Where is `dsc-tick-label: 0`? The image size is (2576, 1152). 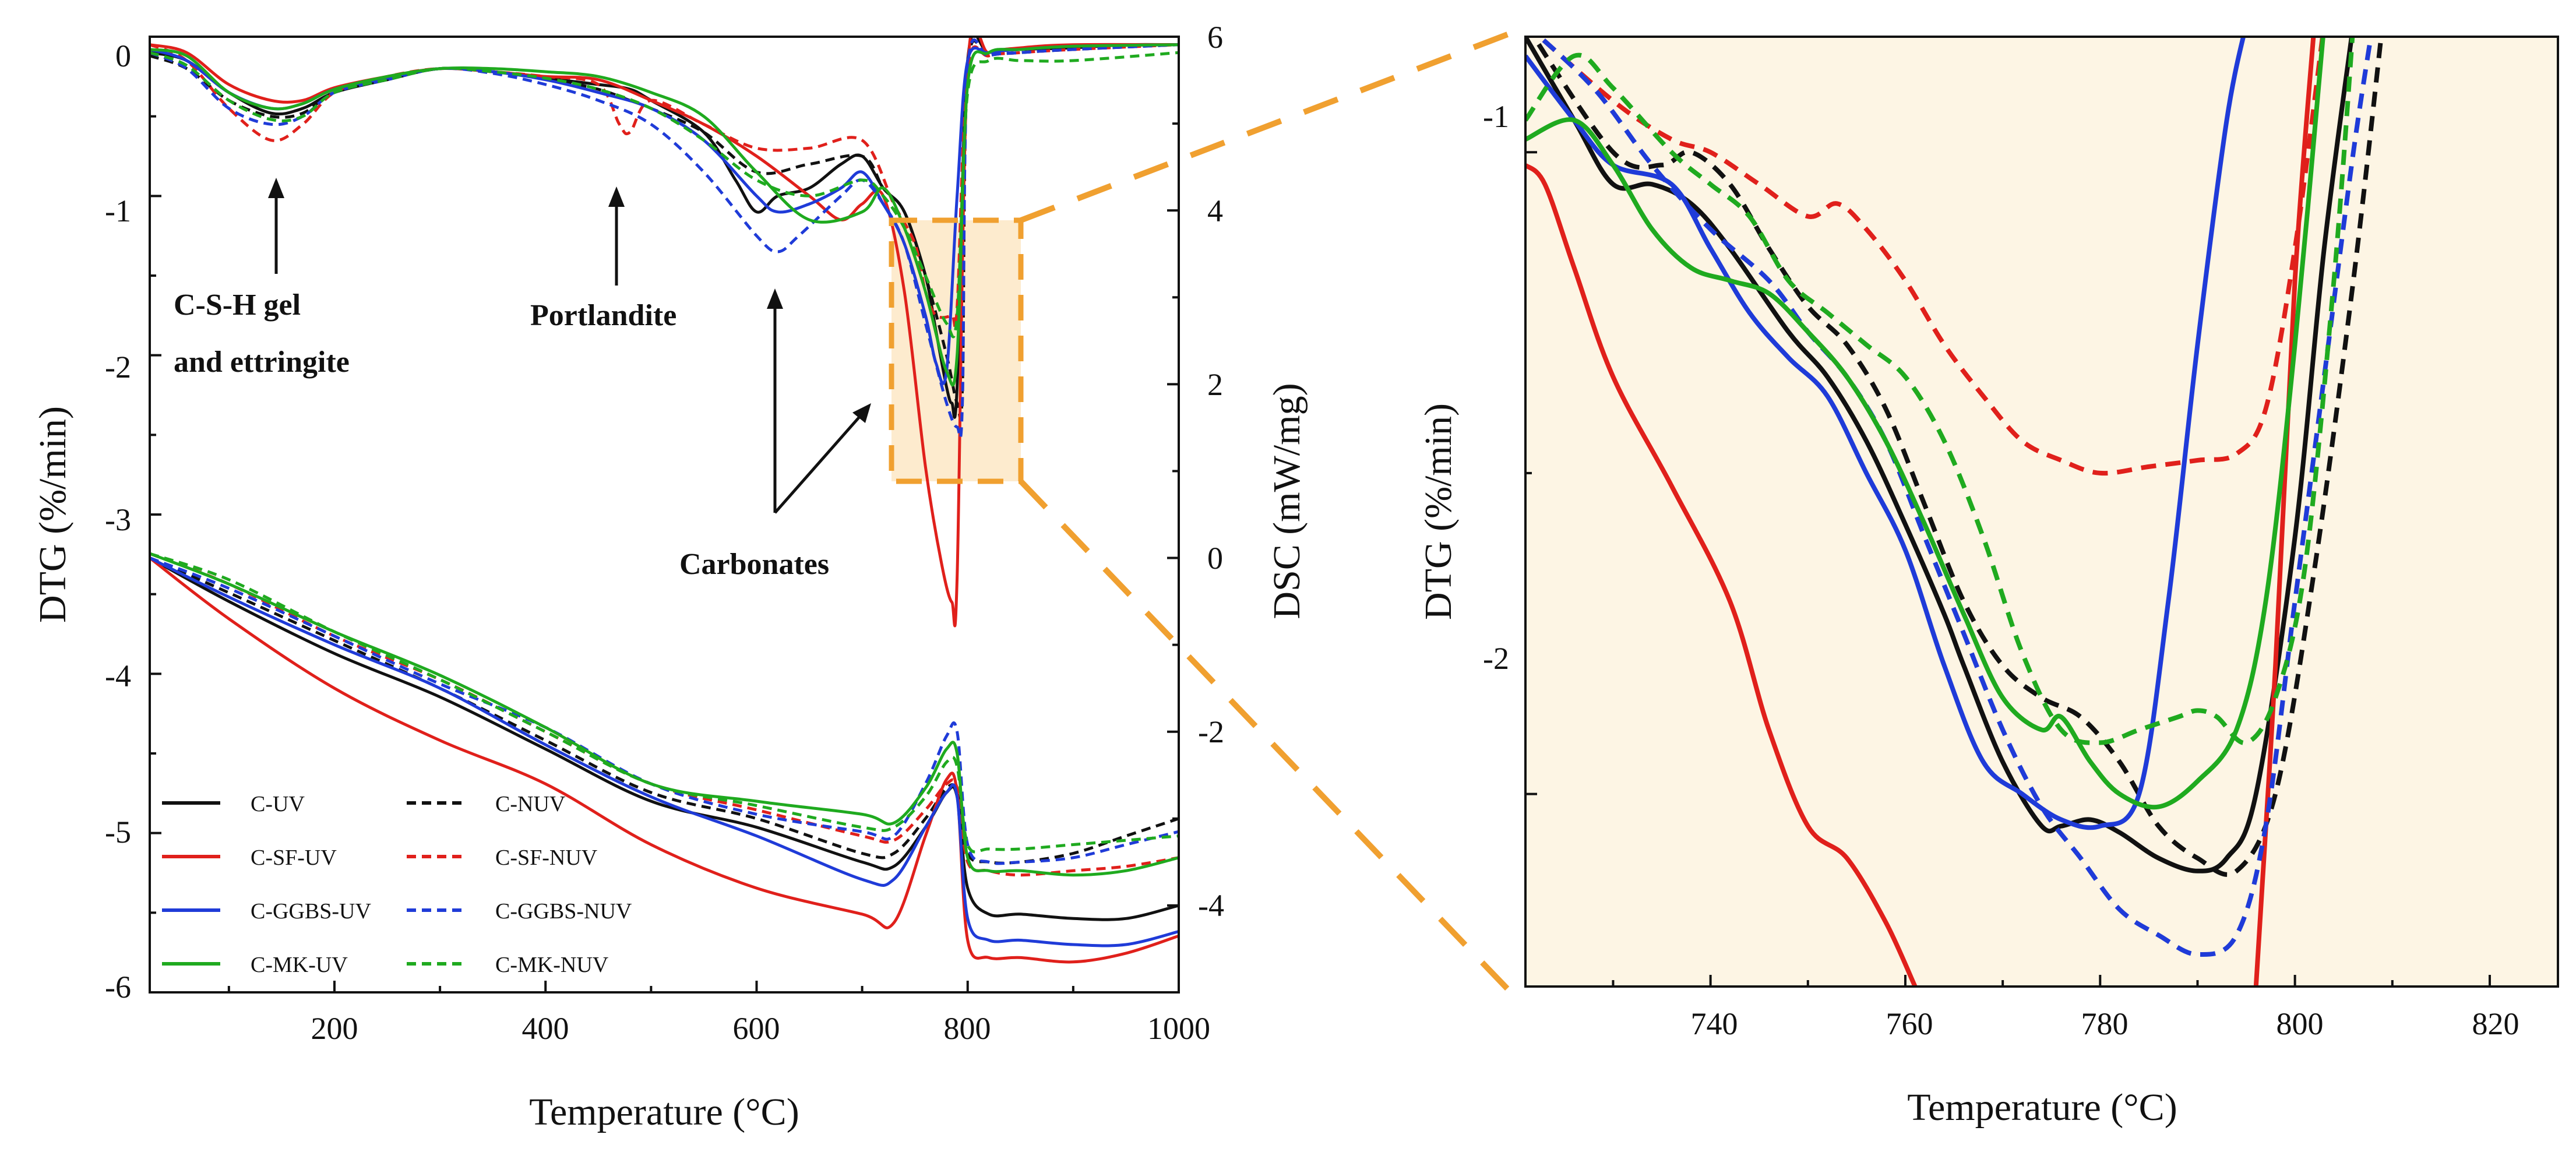 dsc-tick-label: 0 is located at coordinates (1215, 558).